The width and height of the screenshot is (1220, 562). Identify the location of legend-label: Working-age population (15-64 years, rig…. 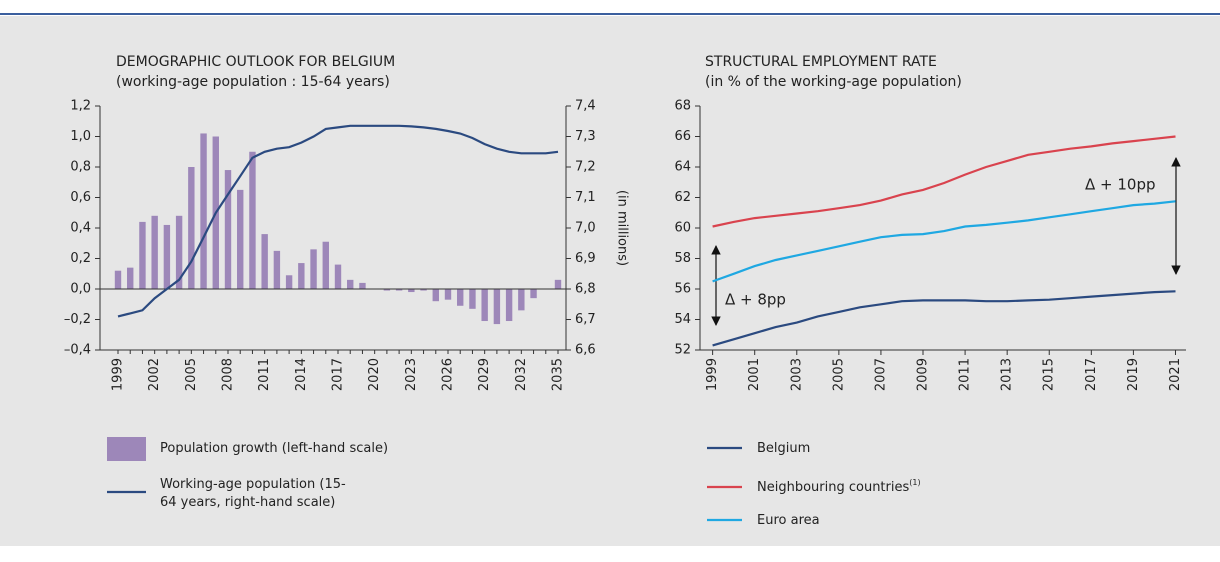
(253, 493).